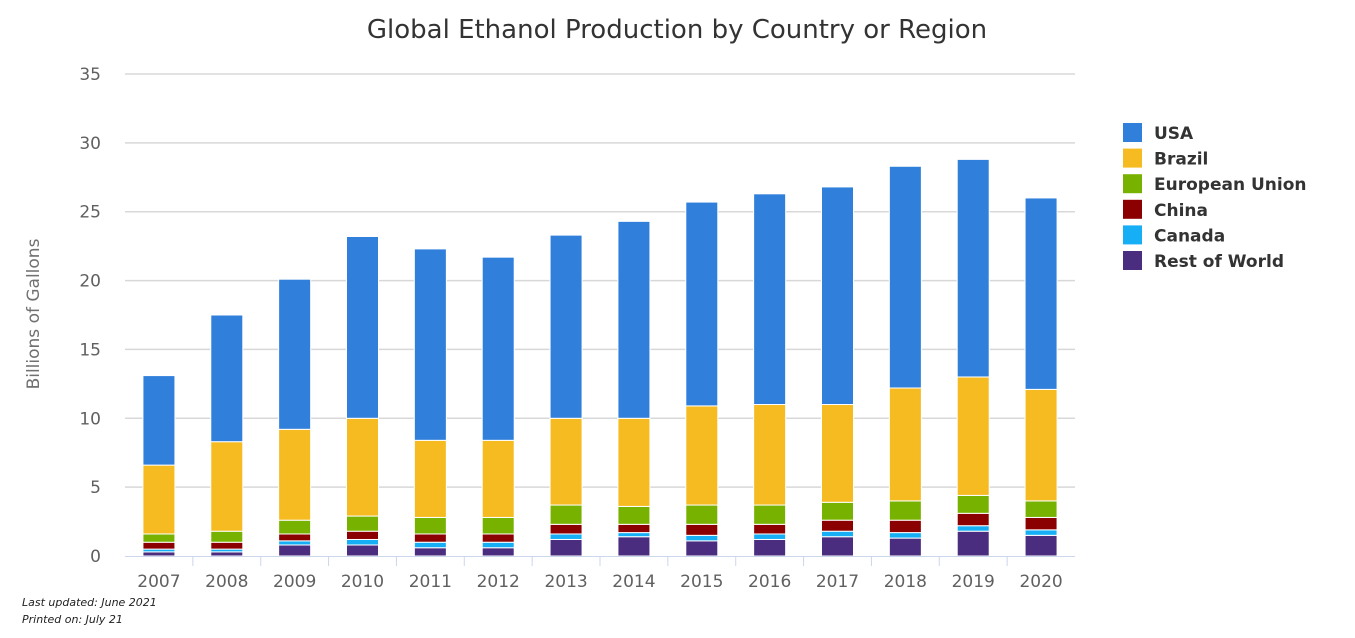 This screenshot has width=1355, height=638. What do you see at coordinates (769, 582) in the screenshot?
I see `x-tick-label: 2016` at bounding box center [769, 582].